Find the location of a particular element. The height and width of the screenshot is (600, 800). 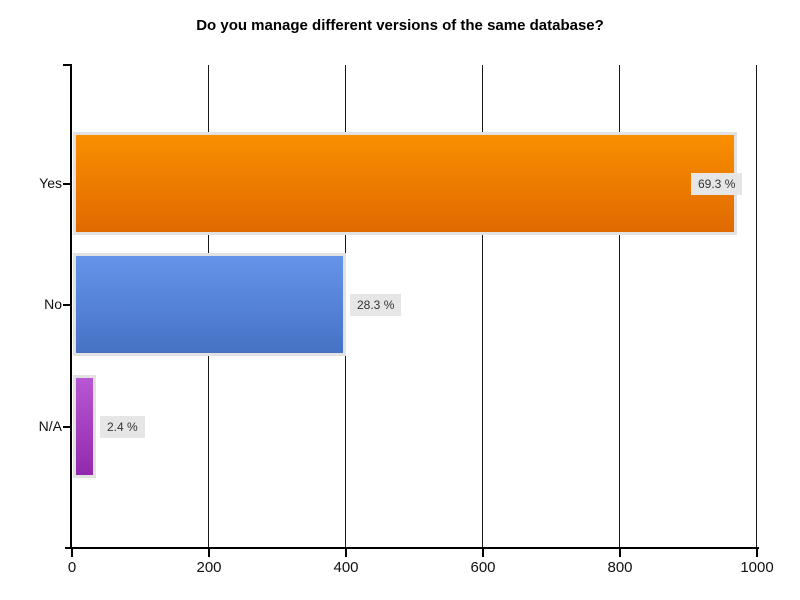

value-label-yes: 69.3 % is located at coordinates (717, 184).